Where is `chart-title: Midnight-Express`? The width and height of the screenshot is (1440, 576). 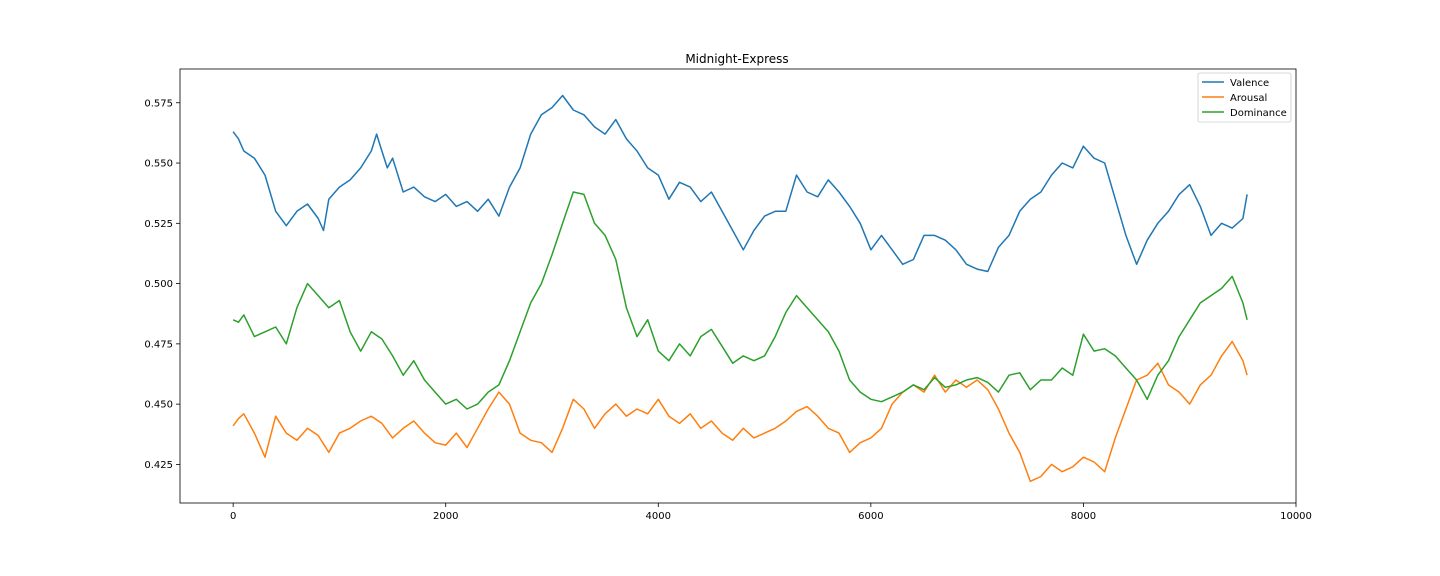
chart-title: Midnight-Express is located at coordinates (736, 59).